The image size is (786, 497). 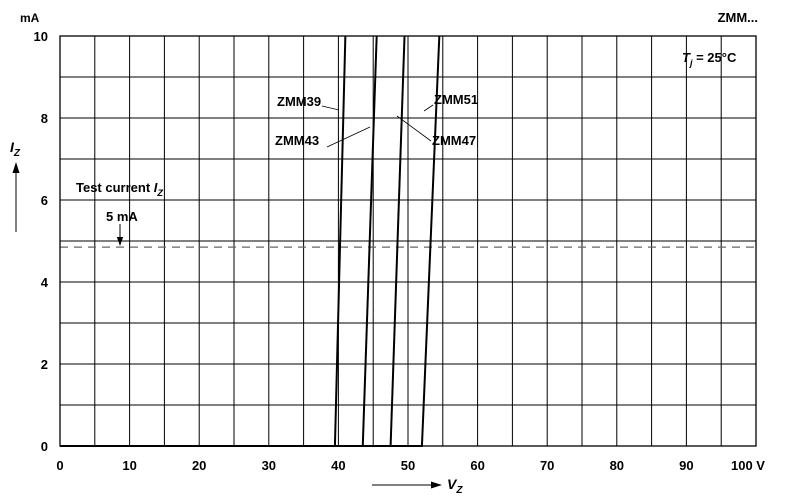 What do you see at coordinates (156, 187) in the screenshot?
I see `test-current-symbol: I` at bounding box center [156, 187].